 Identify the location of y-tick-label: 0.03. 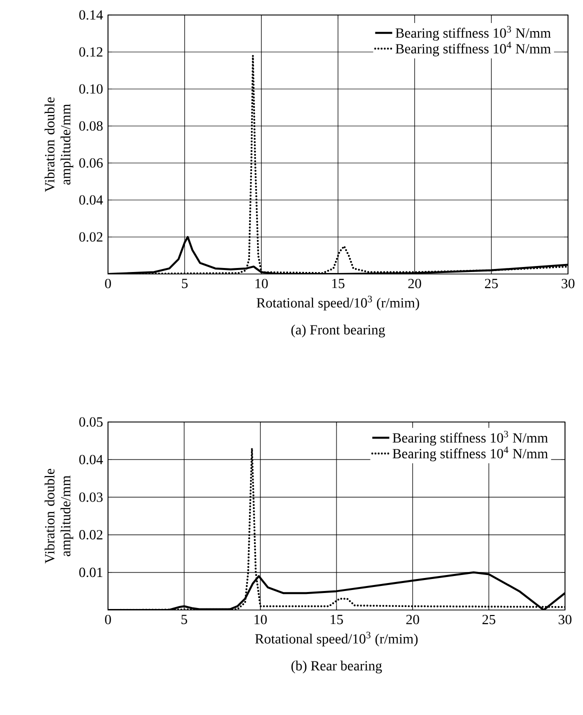
(91, 497).